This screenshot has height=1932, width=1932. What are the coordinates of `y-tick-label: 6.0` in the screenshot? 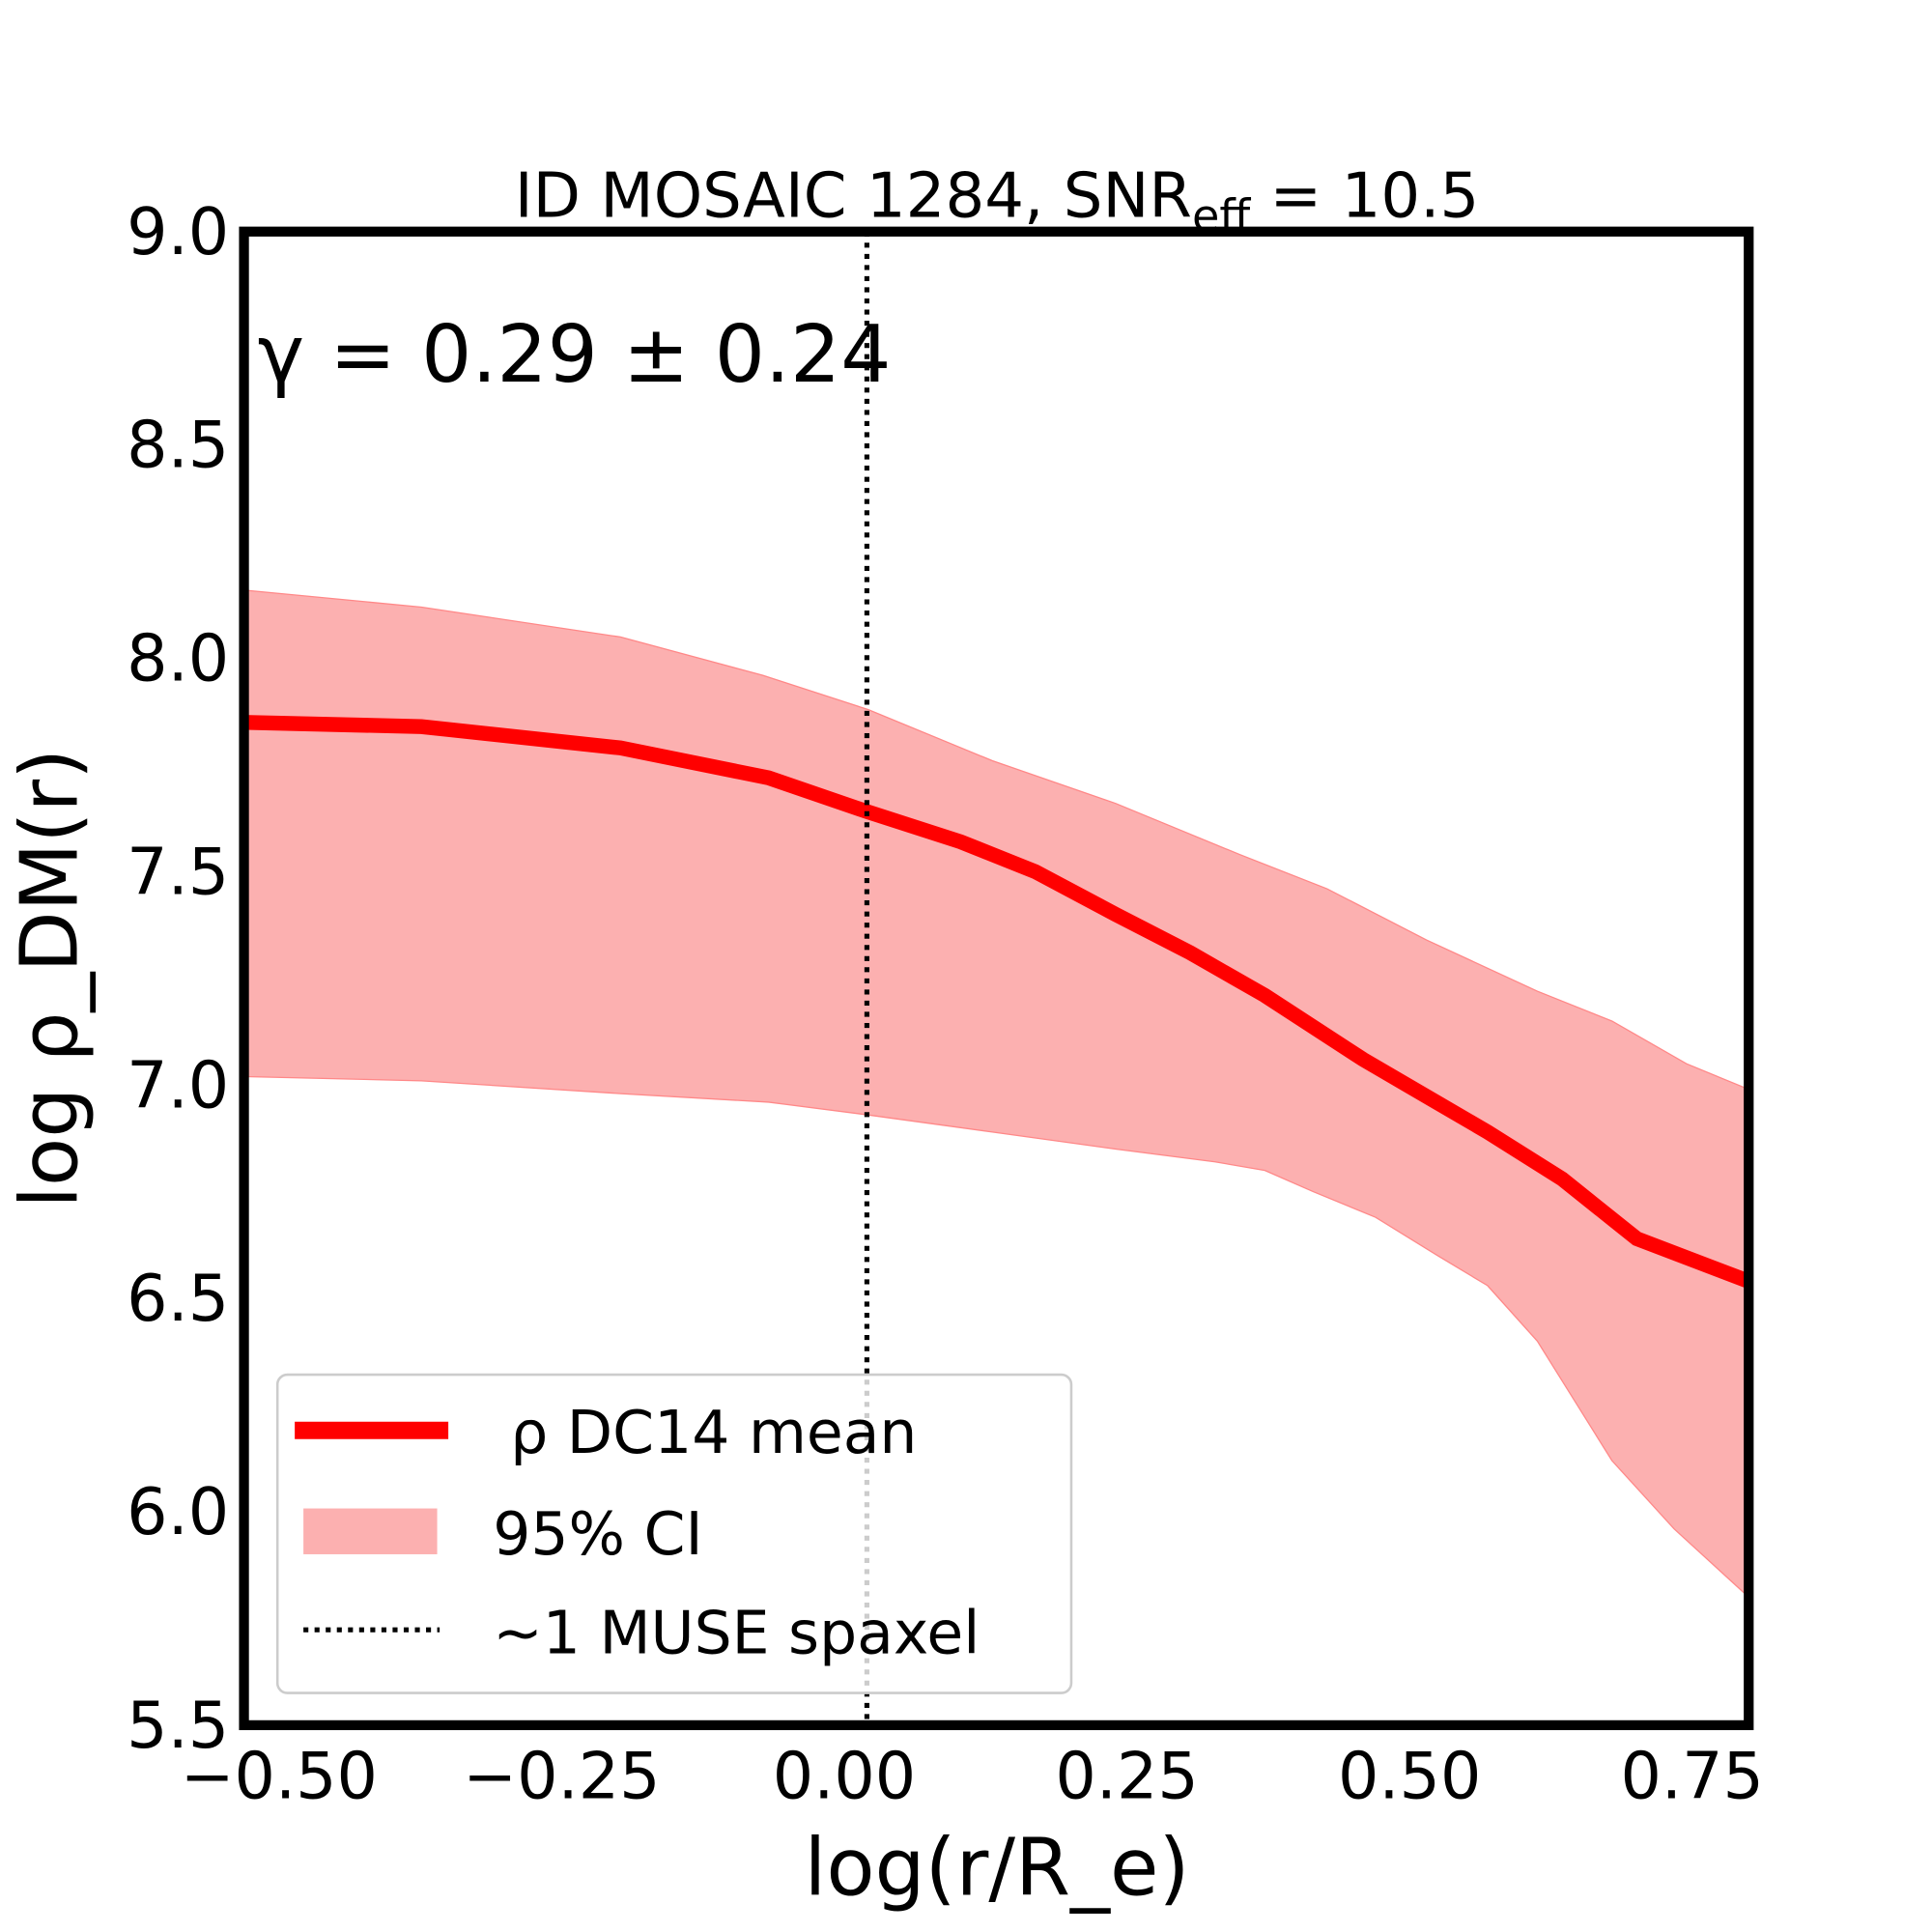 It's located at (178, 1511).